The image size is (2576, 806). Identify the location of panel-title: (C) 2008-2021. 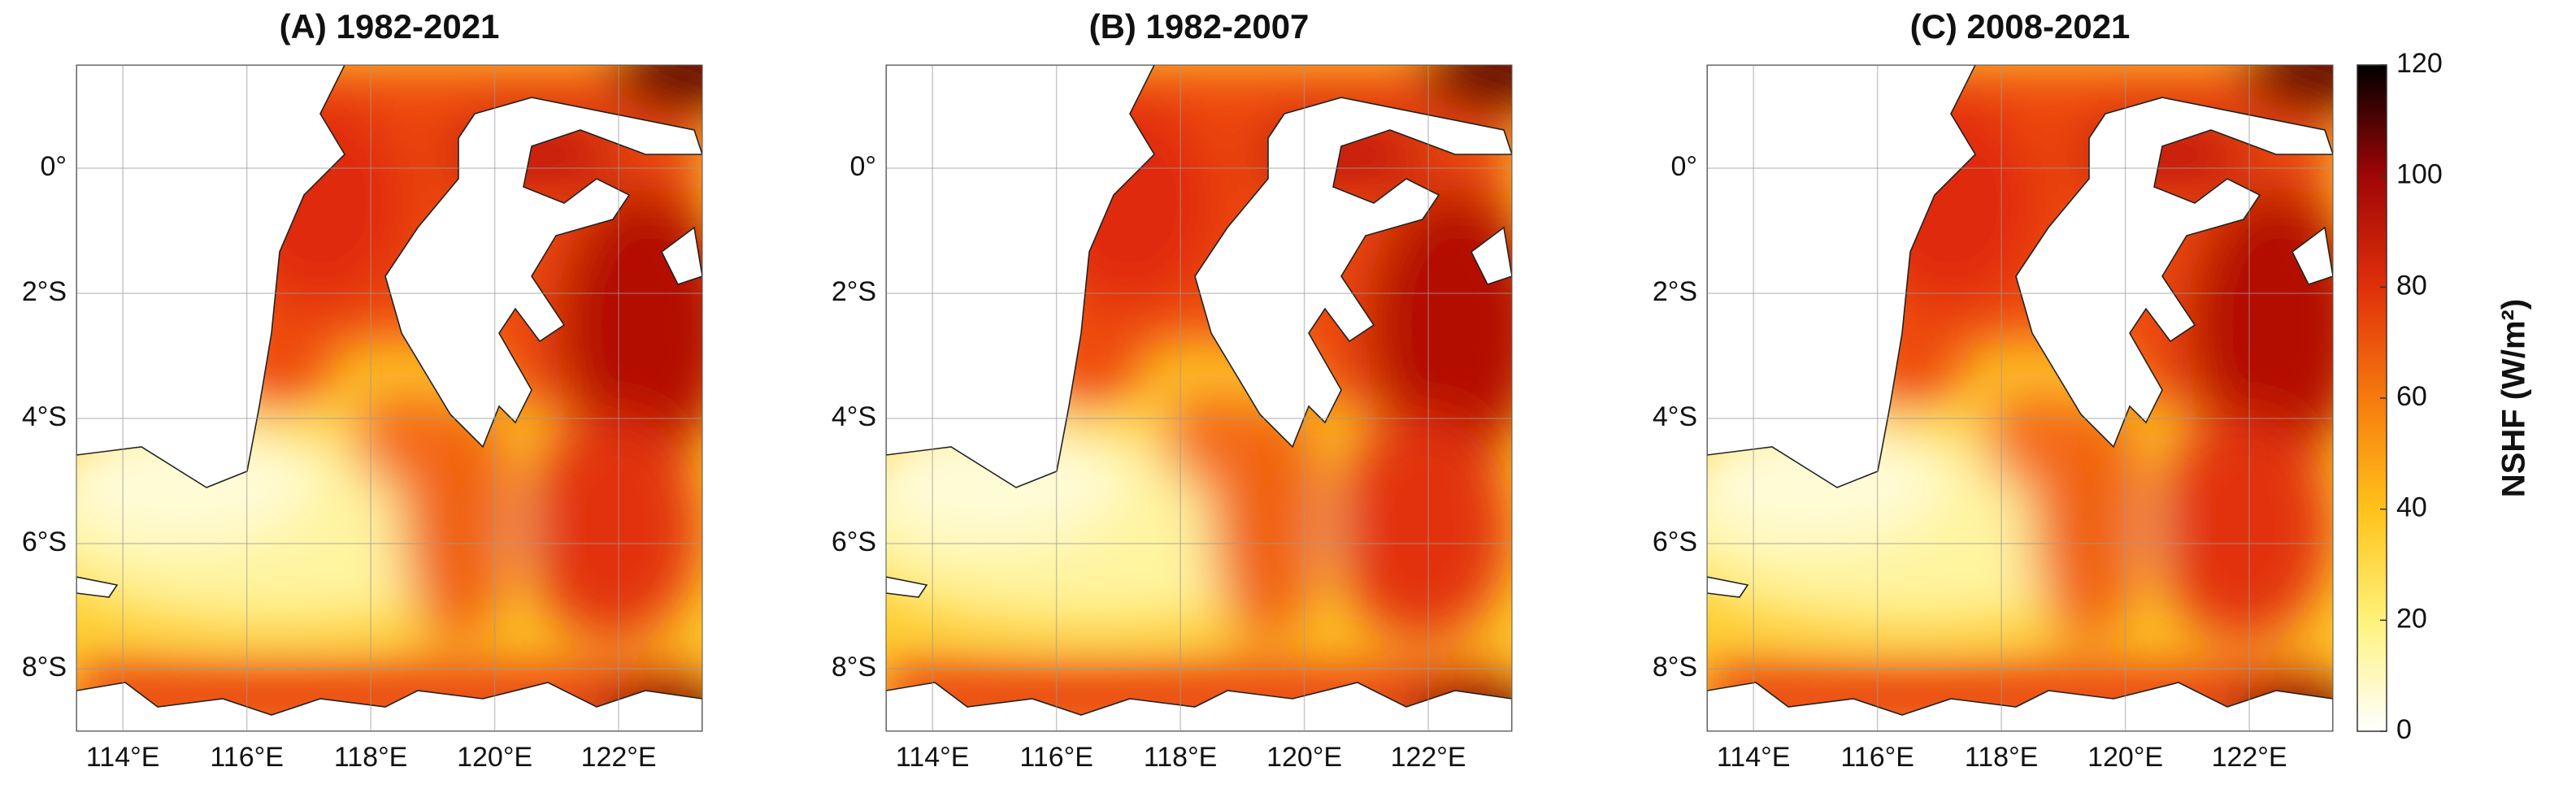
(2020, 27).